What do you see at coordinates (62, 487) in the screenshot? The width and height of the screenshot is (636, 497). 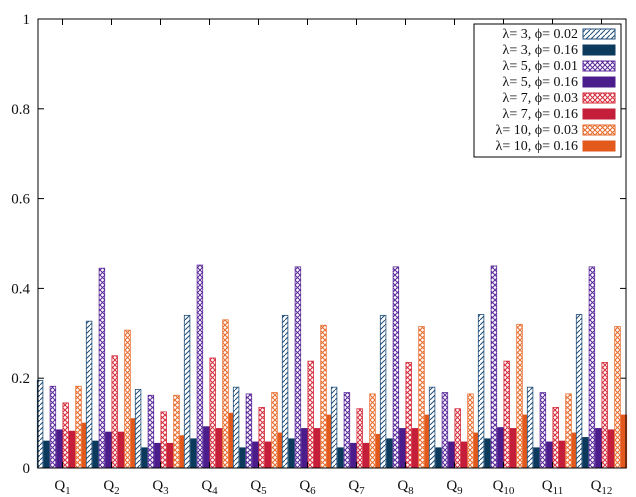 I see `x-tick-label: Q1` at bounding box center [62, 487].